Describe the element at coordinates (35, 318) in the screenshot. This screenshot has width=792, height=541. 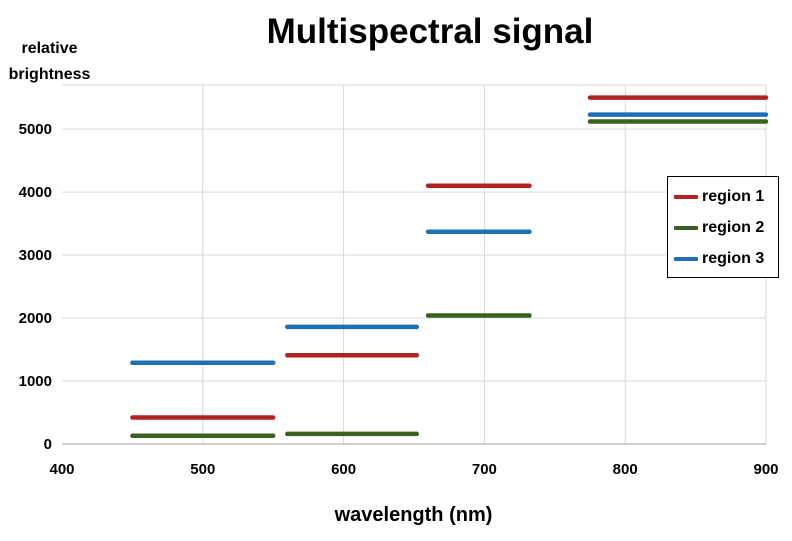
I see `y-tick-label: 2000` at that location.